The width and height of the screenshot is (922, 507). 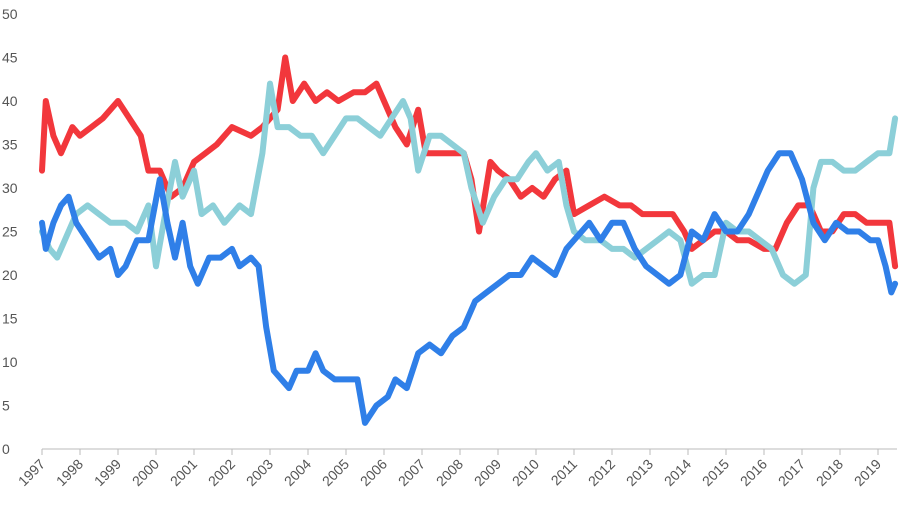 I want to click on y-tick-label: 45, so click(x=10, y=58).